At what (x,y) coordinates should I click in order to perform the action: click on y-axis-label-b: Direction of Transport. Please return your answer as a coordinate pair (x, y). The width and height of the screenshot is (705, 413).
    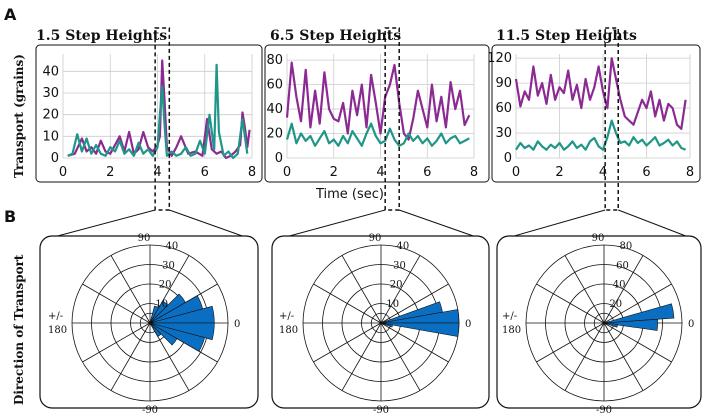
    Looking at the image, I should click on (19, 329).